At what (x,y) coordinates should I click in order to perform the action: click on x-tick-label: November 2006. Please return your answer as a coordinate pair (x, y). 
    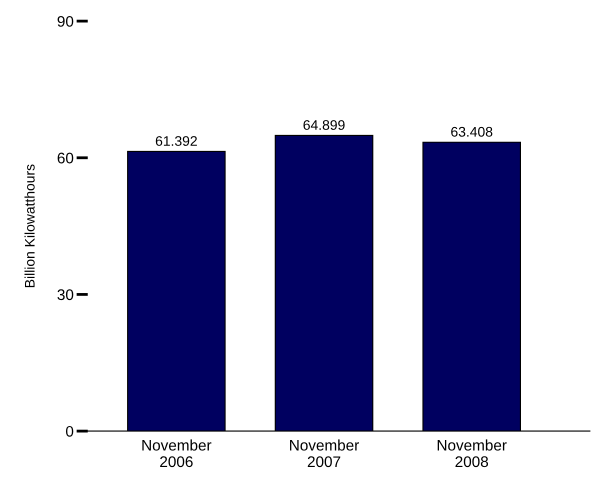
    Looking at the image, I should click on (177, 453).